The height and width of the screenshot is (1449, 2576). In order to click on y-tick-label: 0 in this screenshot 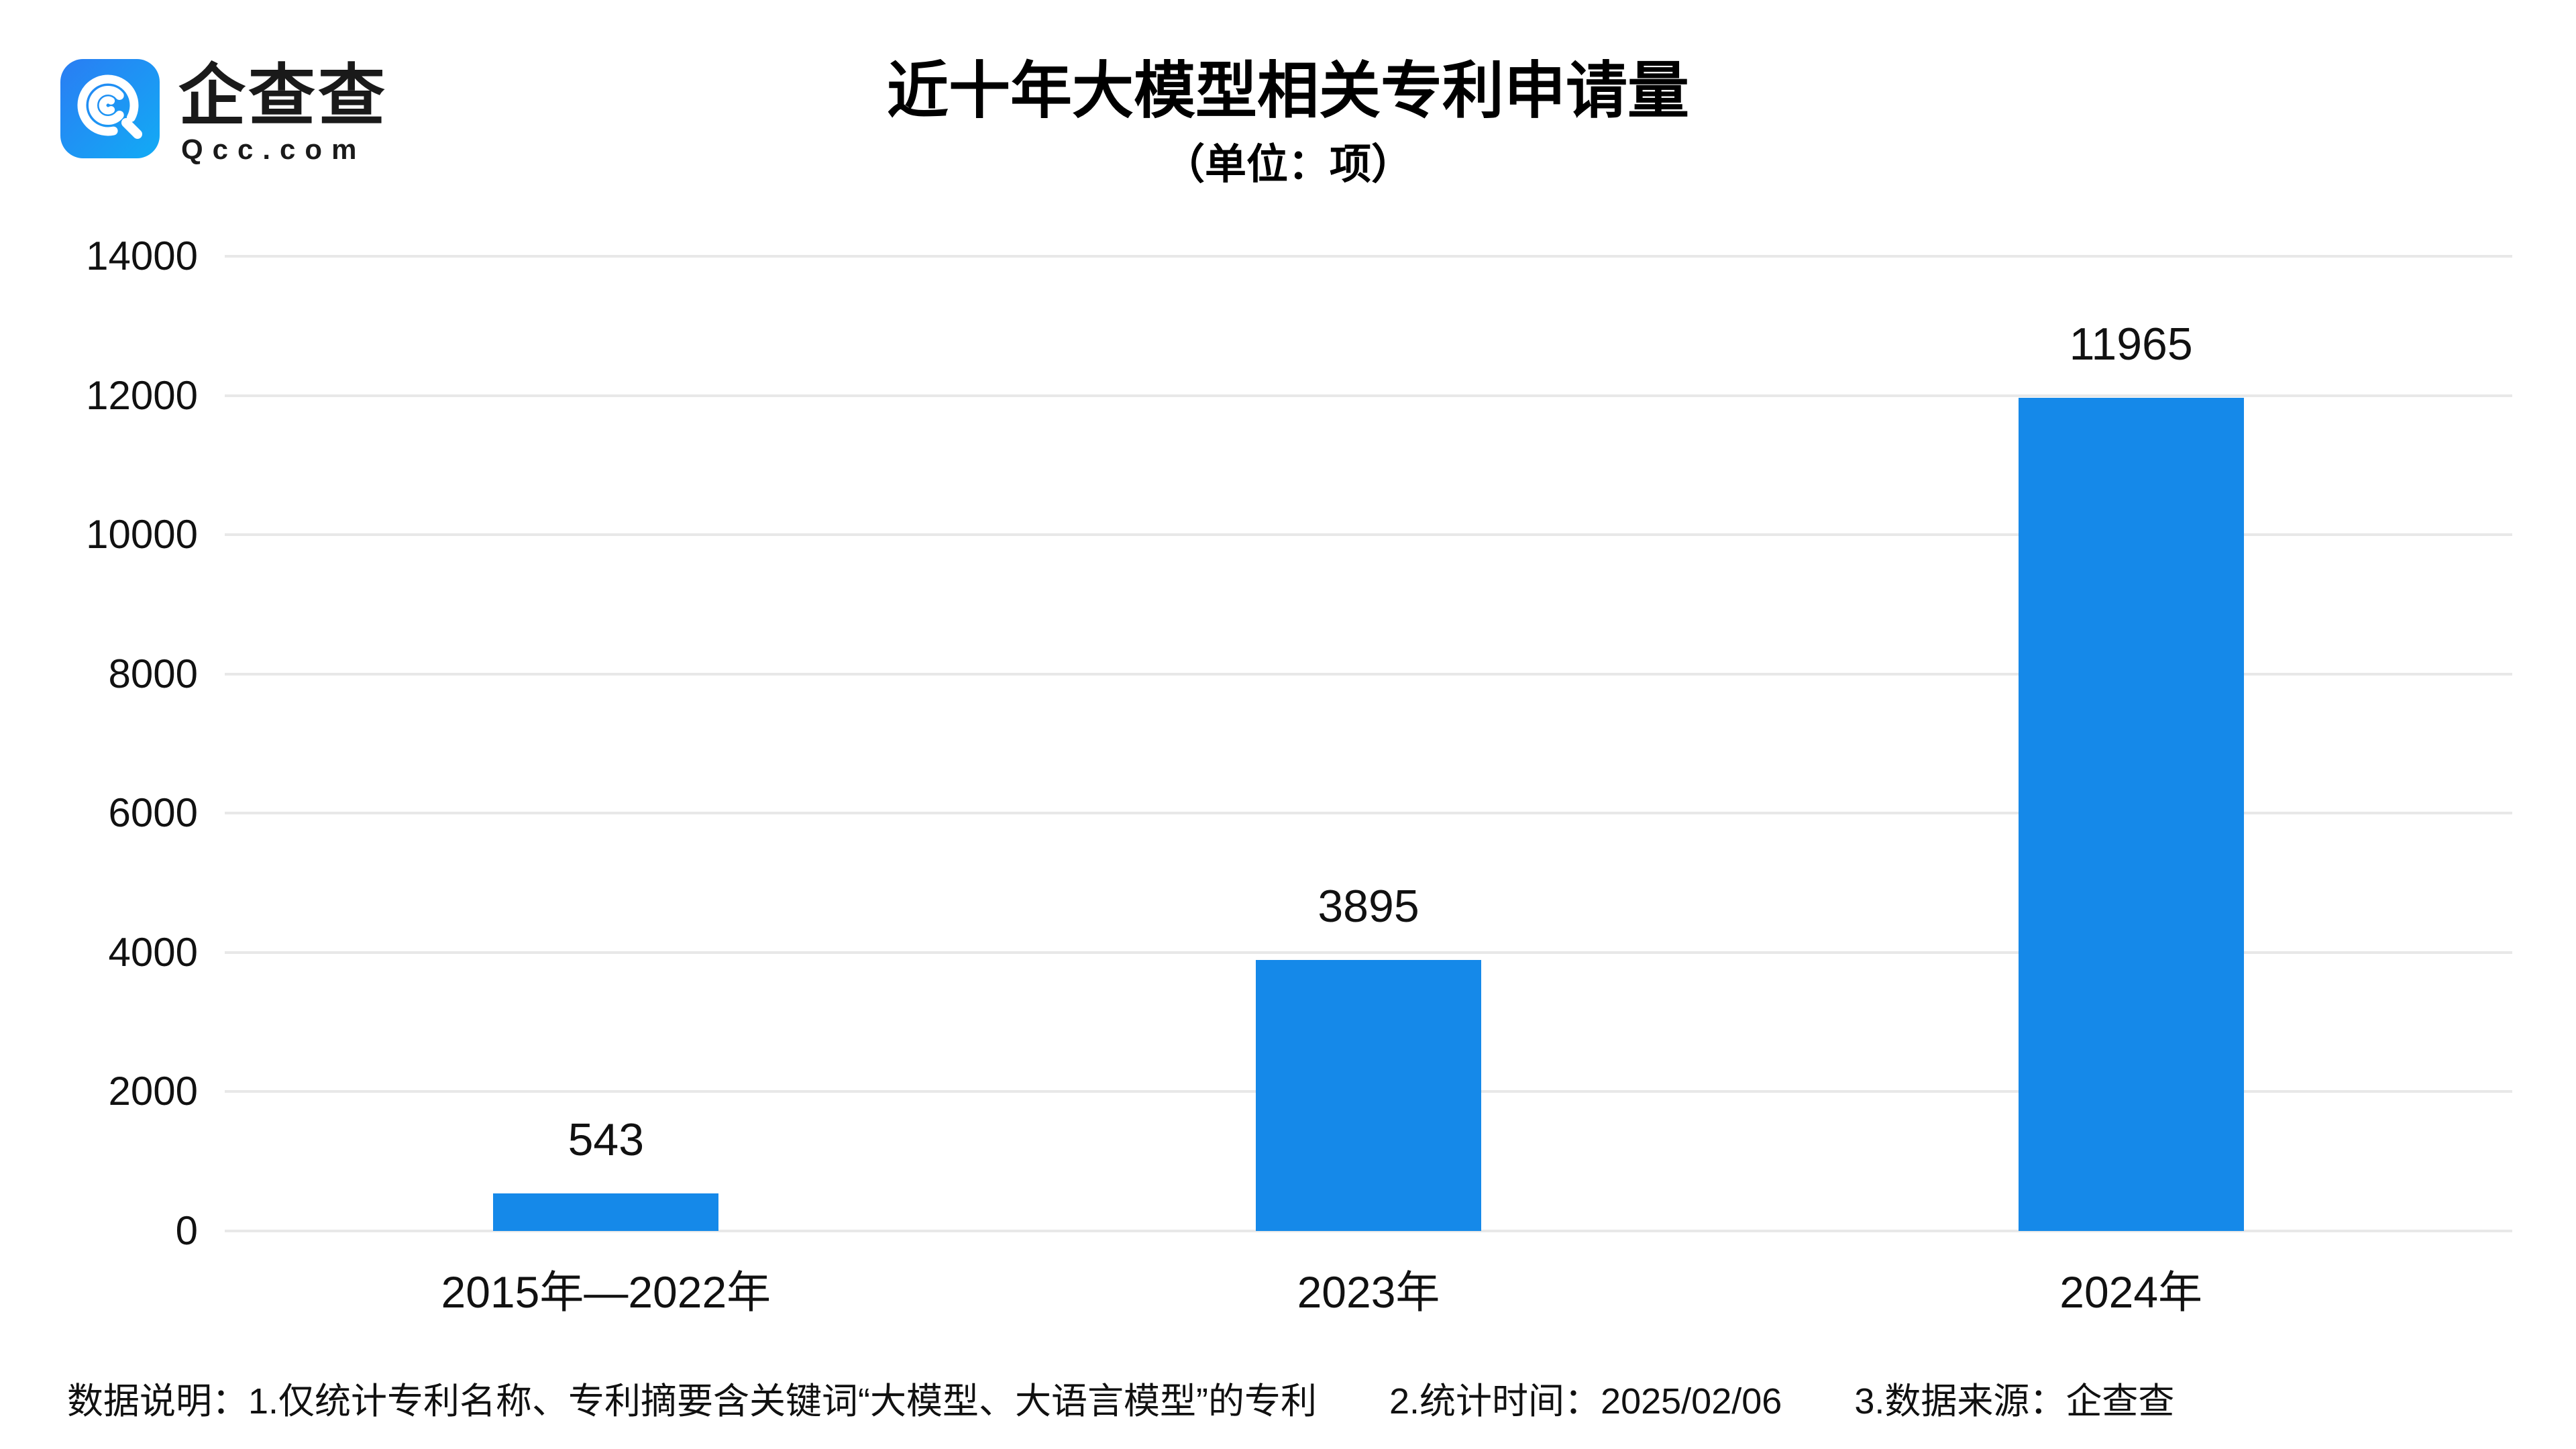, I will do `click(186, 1230)`.